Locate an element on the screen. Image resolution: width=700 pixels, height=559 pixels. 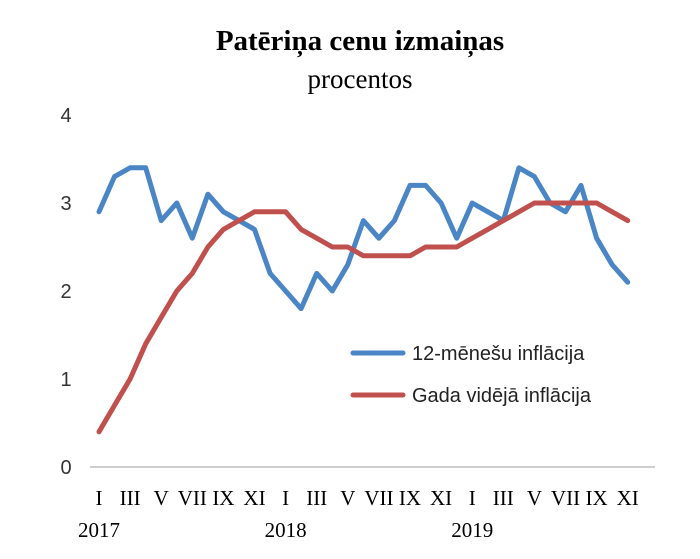
y-tick-label: 1 is located at coordinates (65, 380).